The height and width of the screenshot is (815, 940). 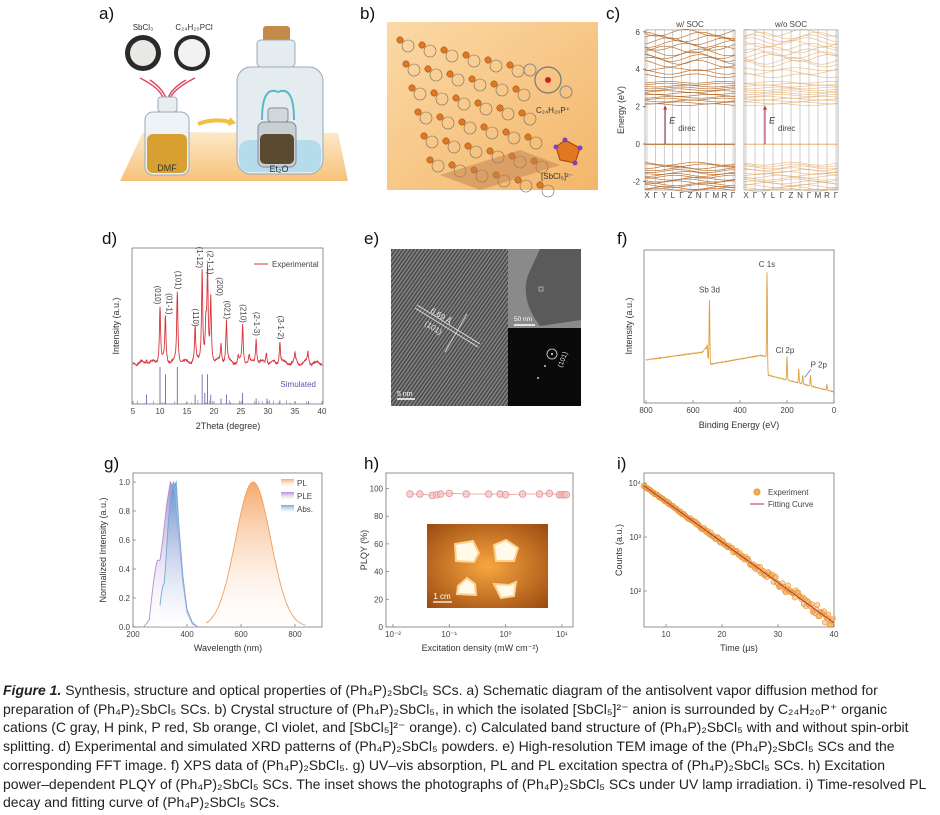 What do you see at coordinates (619, 550) in the screenshot?
I see `y-axis-label: Counts (a.u.)` at bounding box center [619, 550].